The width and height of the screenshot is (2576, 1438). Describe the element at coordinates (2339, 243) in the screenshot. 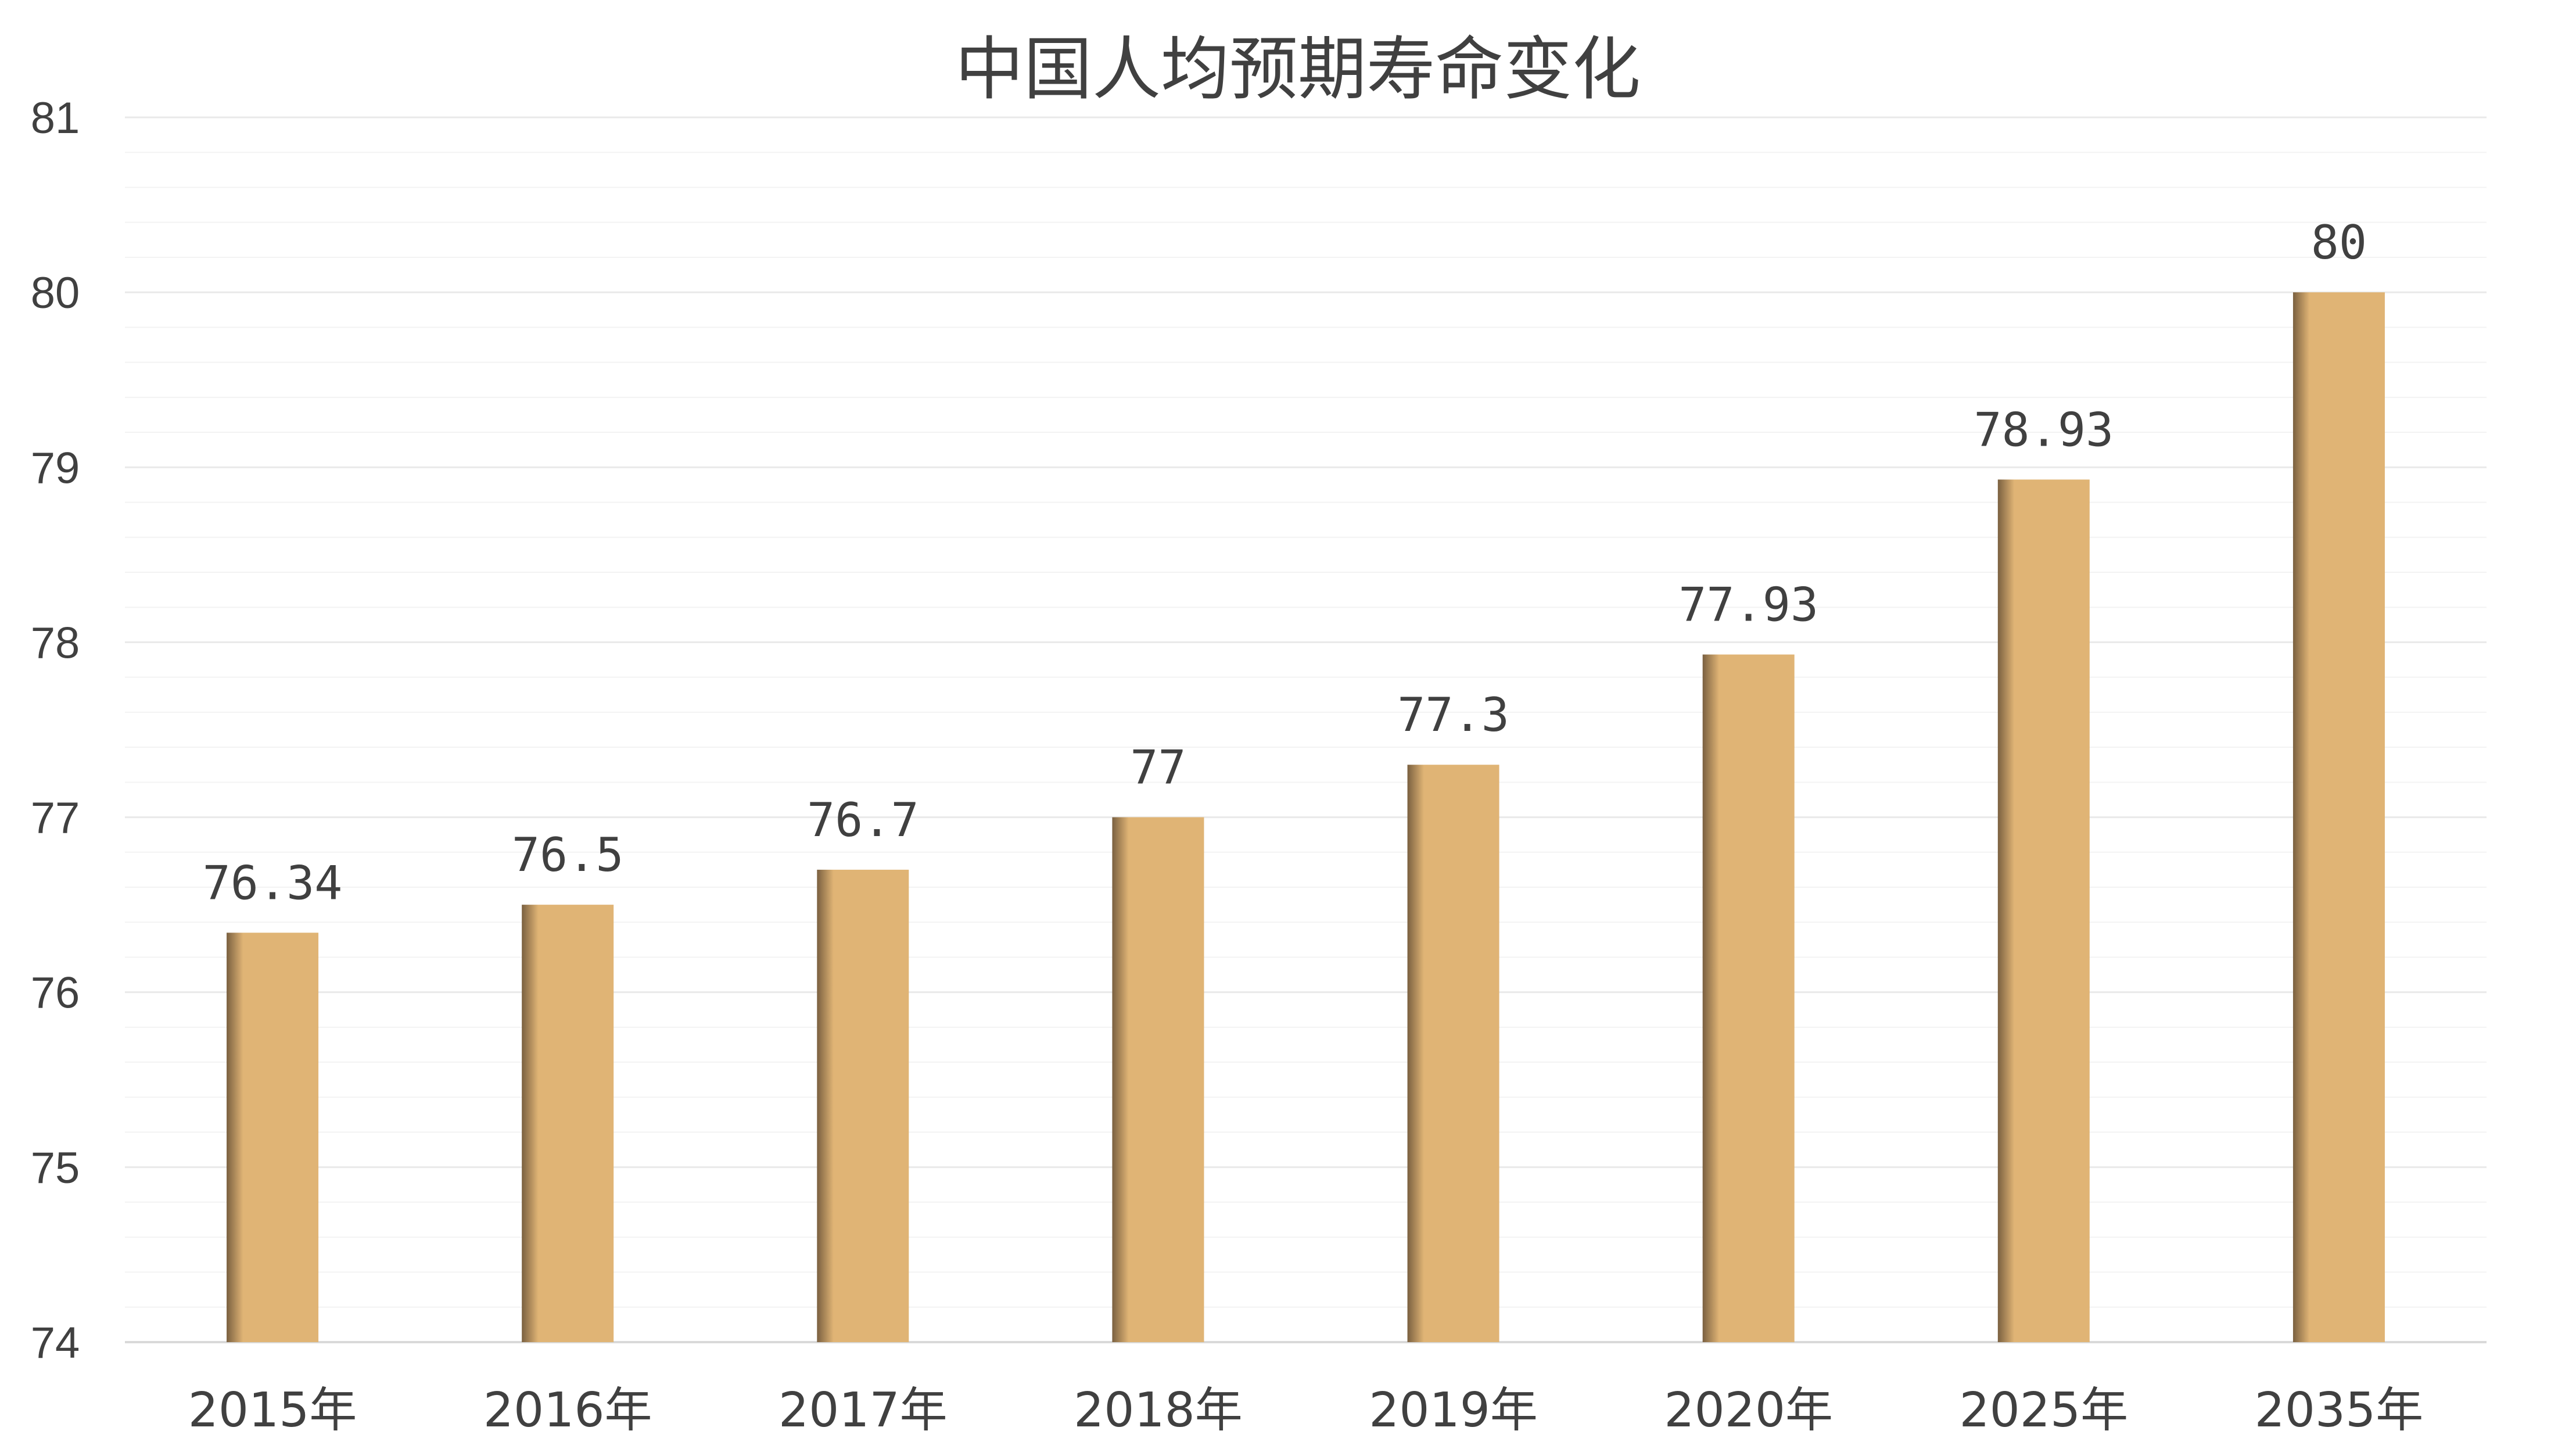

I see `data-label: 80` at that location.